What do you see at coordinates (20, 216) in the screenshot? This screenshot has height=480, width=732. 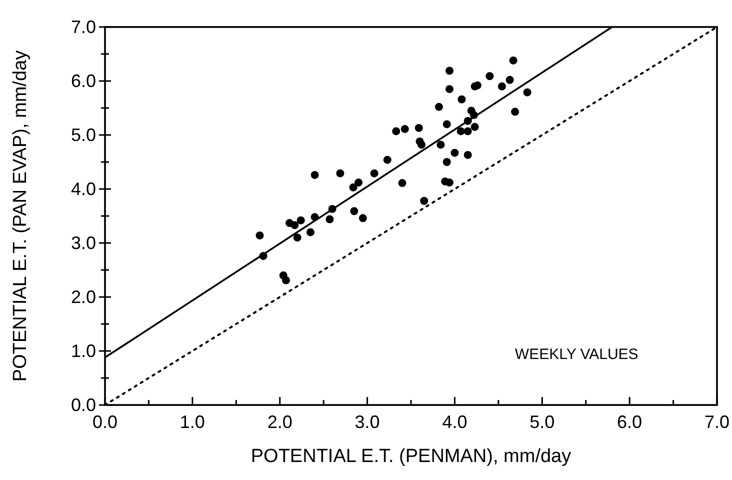 I see `y-axis-title: POTENTIAL E.T. (PAN EVAP), mm/day` at bounding box center [20, 216].